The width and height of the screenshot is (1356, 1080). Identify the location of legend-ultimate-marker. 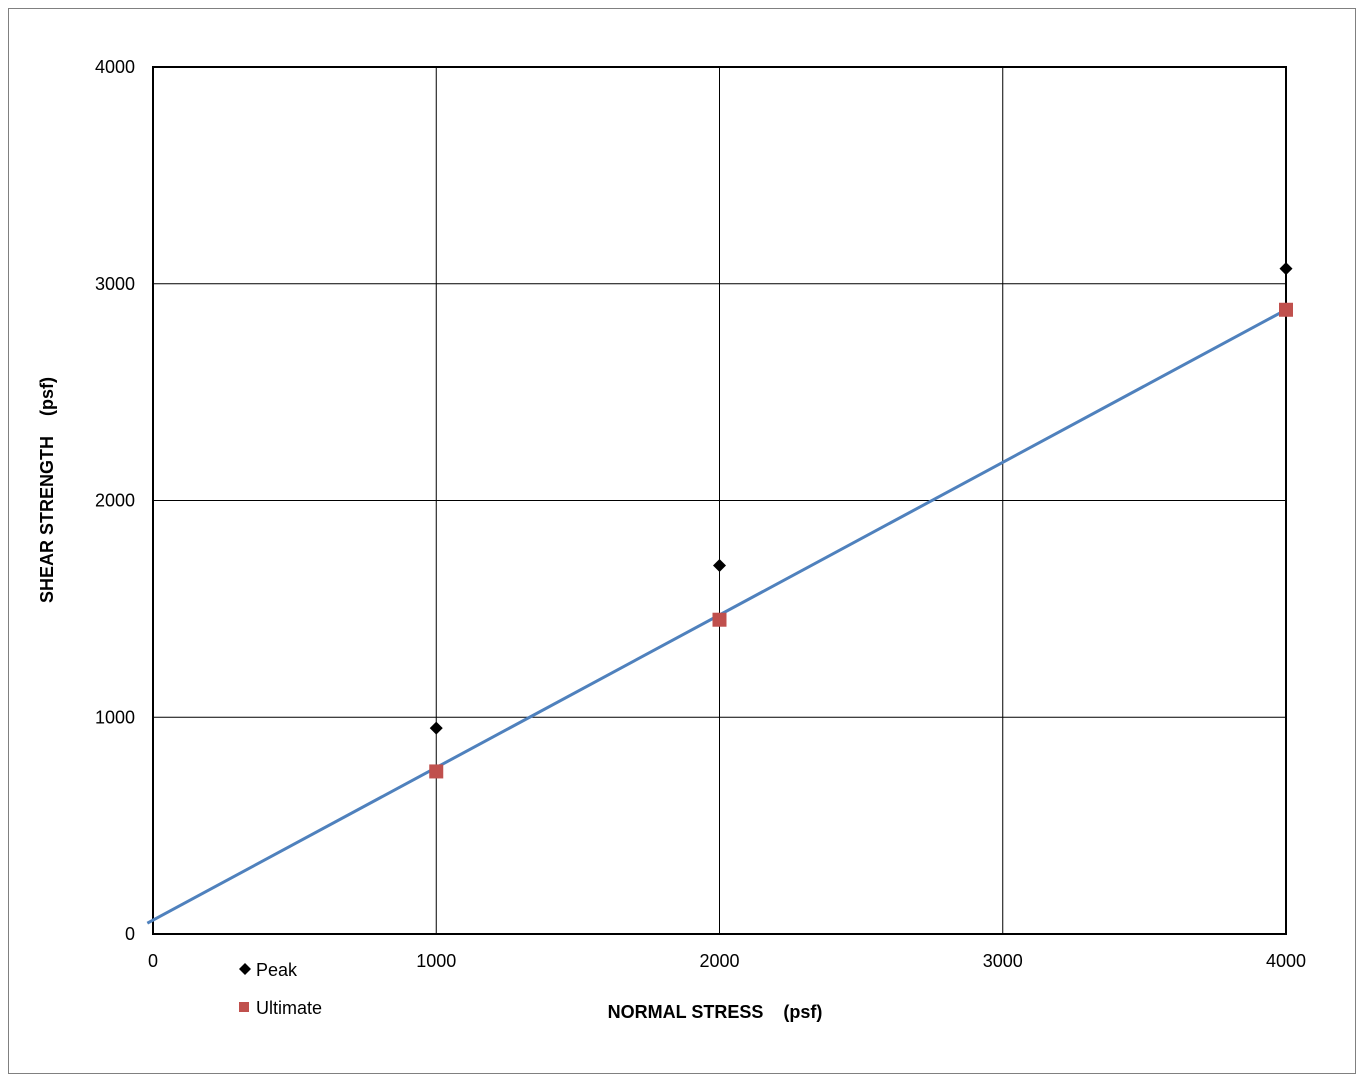
(244, 1007).